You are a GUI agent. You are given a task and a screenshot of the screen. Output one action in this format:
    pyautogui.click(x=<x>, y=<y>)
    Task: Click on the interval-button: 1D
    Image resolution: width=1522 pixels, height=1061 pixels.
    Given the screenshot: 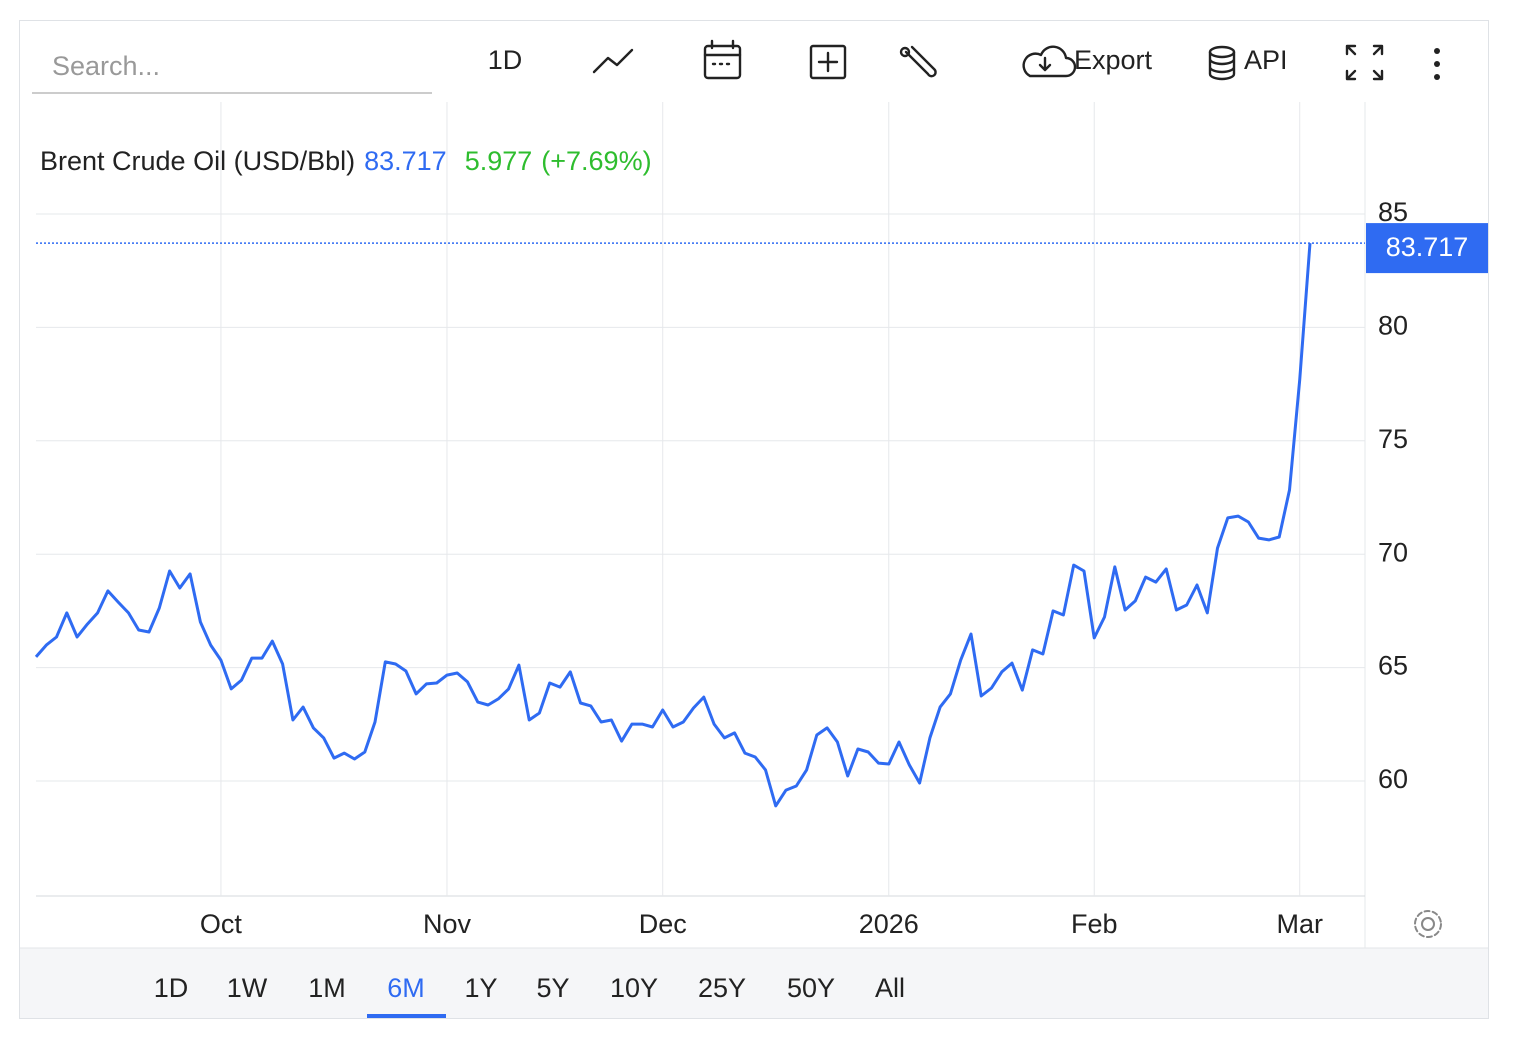 What is the action you would take?
    pyautogui.click(x=505, y=60)
    